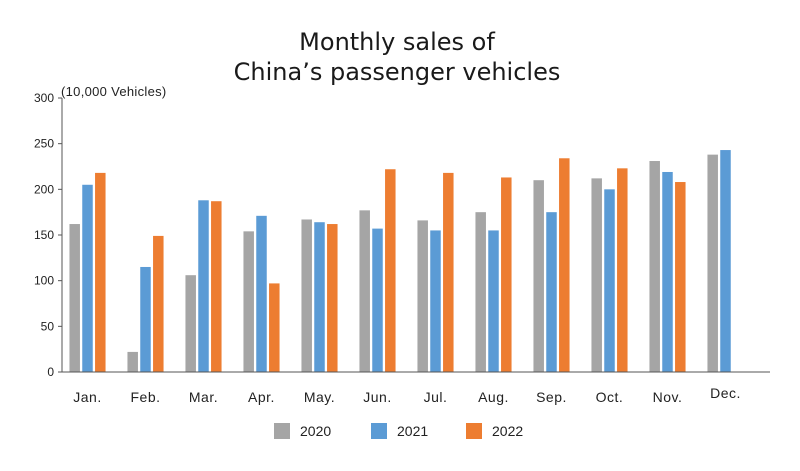 The image size is (800, 471). Describe the element at coordinates (422, 296) in the screenshot. I see `bar-2020-jul` at that location.